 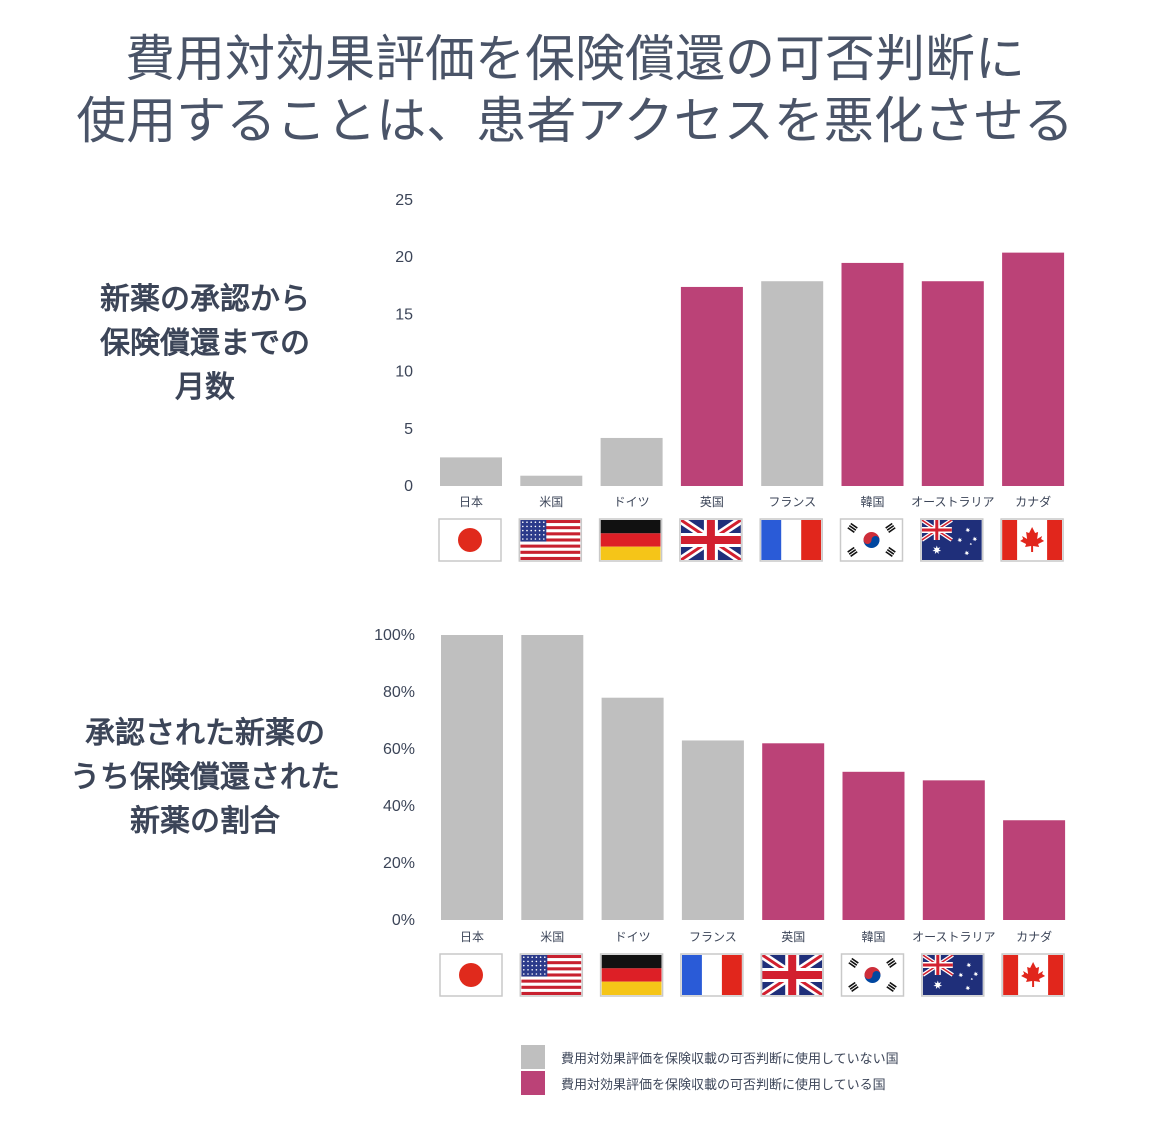 I want to click on y-tick-label: 5, so click(x=408, y=429).